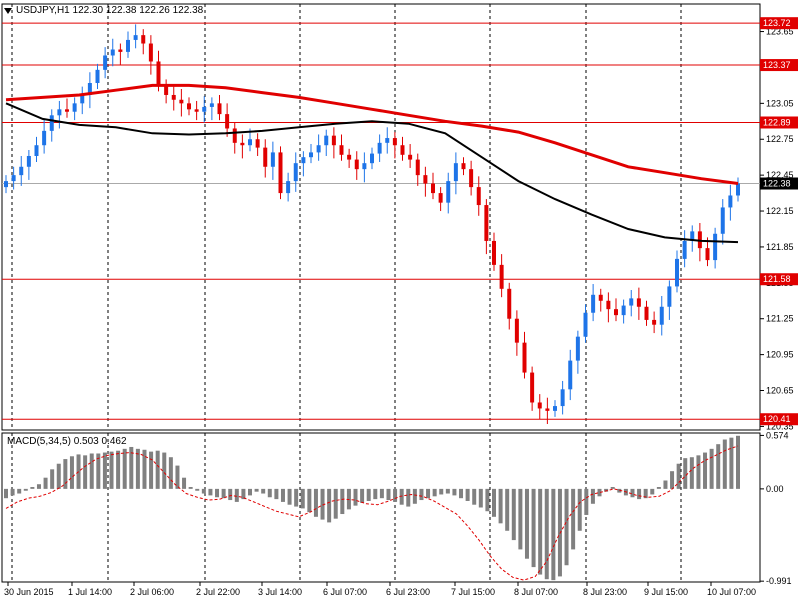 Image resolution: width=800 pixels, height=600 pixels. What do you see at coordinates (473, 592) in the screenshot?
I see `x-tick-label: 7 Jul 15:00` at bounding box center [473, 592].